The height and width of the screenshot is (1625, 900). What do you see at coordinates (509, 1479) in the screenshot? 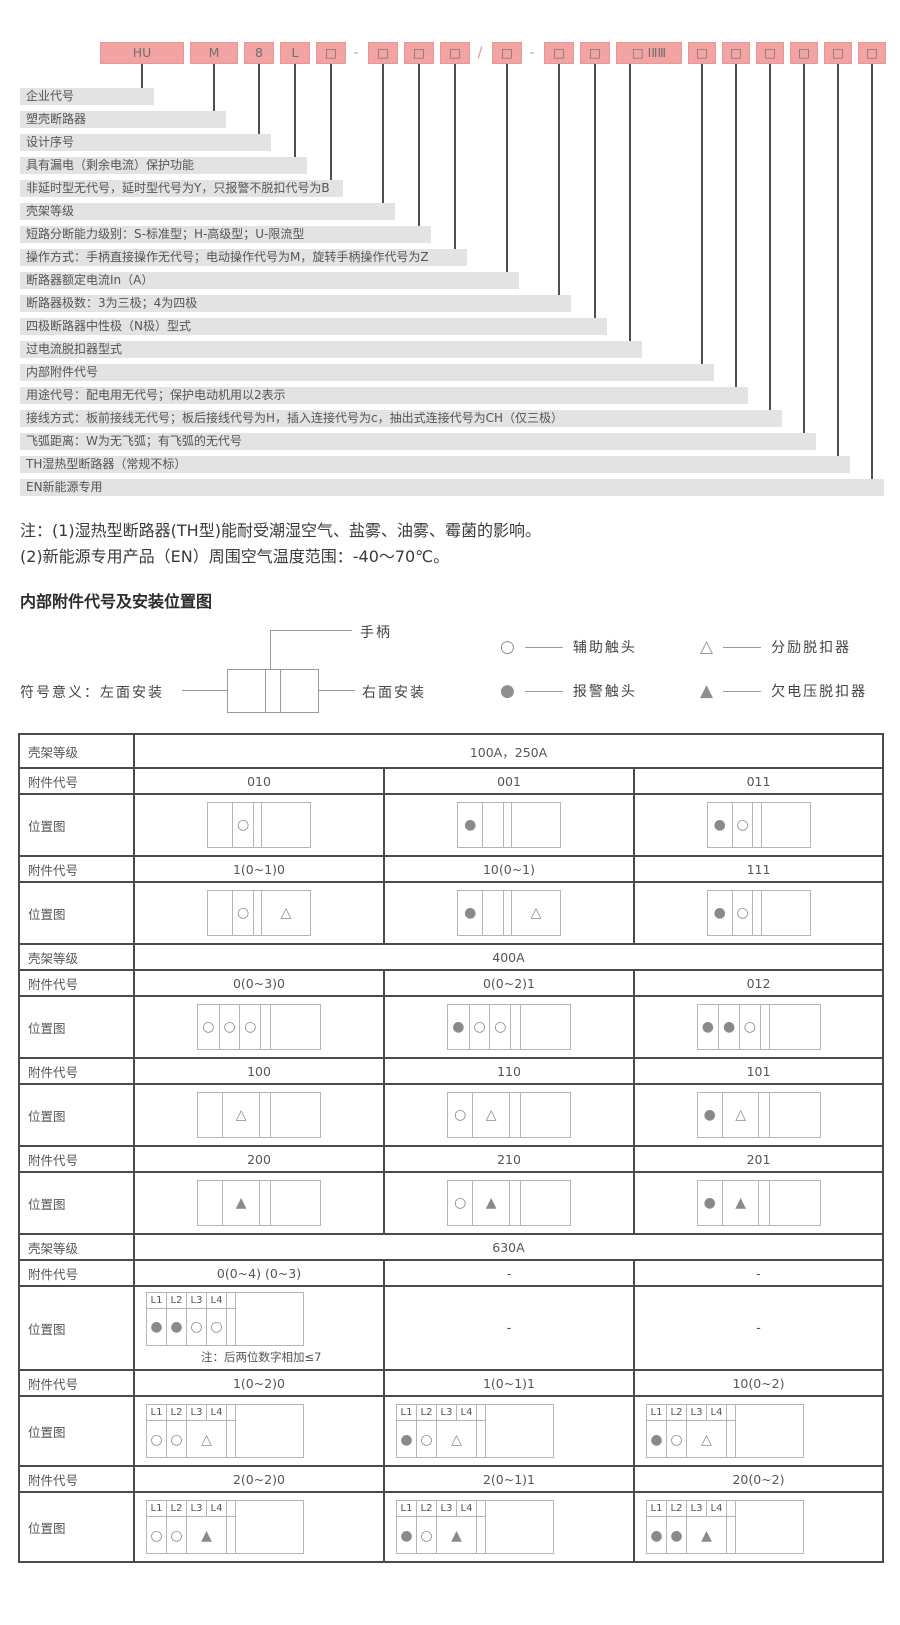
I see `accessory-code-value: 2(0~1)1` at bounding box center [509, 1479].